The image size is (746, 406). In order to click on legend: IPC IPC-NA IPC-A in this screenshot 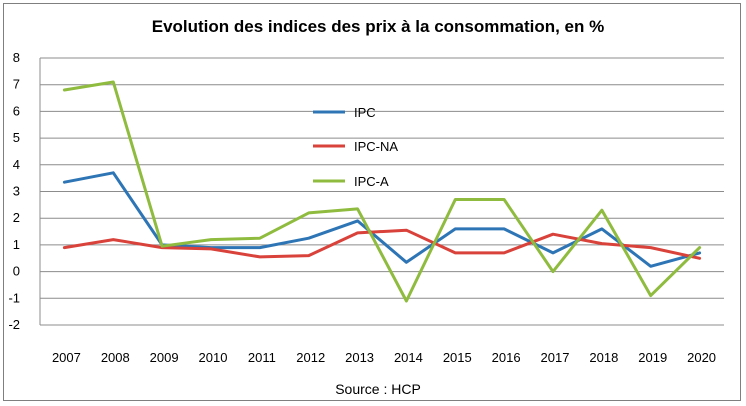, I will do `click(355, 147)`.